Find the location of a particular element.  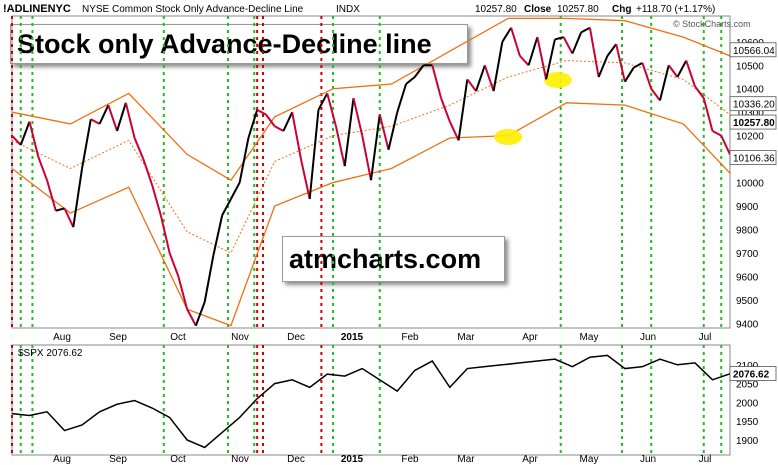

price-tag-label: 10566.04 is located at coordinates (754, 51).